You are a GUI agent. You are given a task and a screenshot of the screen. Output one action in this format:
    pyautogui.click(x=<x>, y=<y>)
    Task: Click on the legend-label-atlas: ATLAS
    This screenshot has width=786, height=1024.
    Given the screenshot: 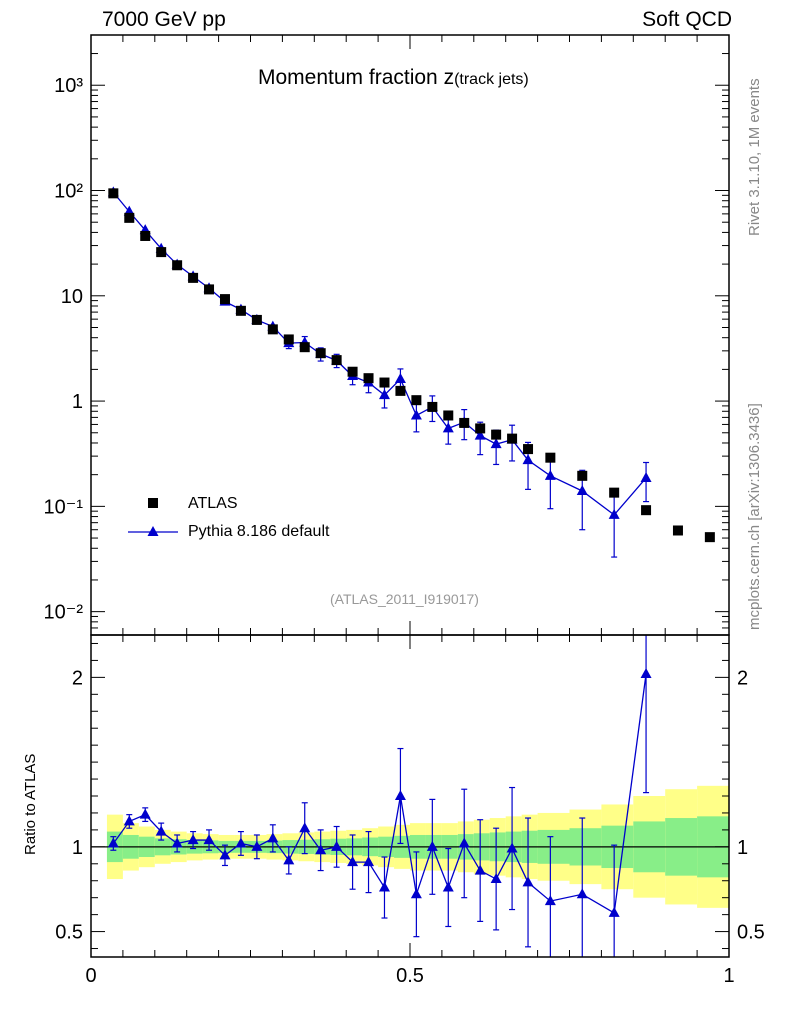 What is the action you would take?
    pyautogui.click(x=213, y=503)
    